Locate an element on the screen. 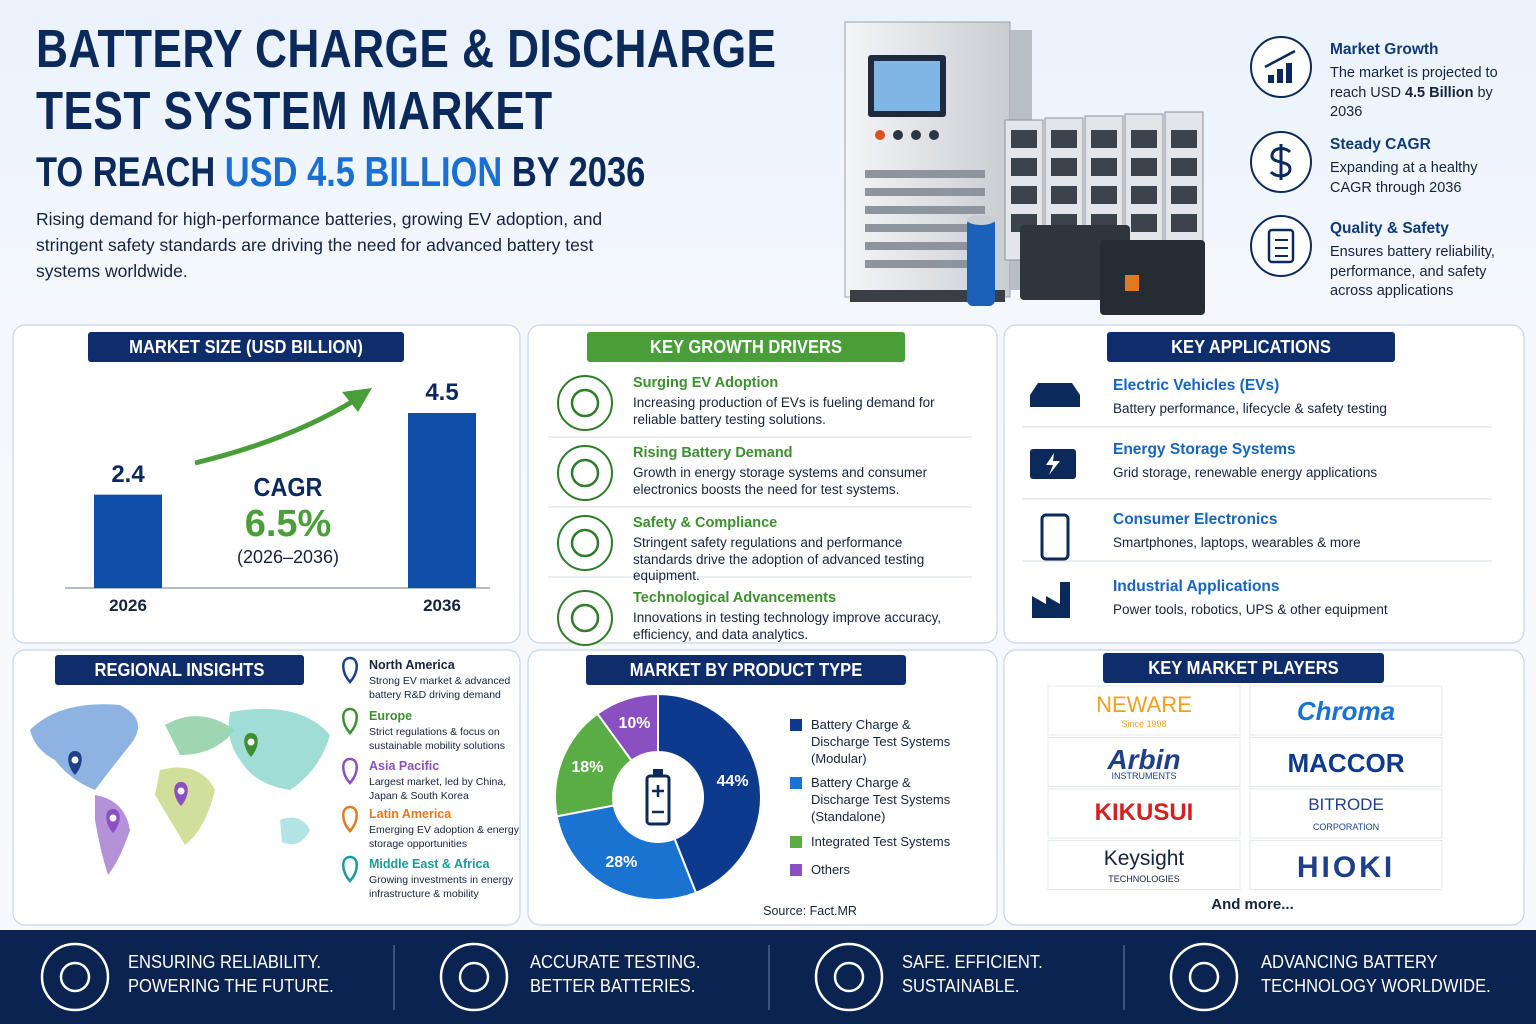  footer-text: POWERING THE FUTURE. is located at coordinates (231, 986).